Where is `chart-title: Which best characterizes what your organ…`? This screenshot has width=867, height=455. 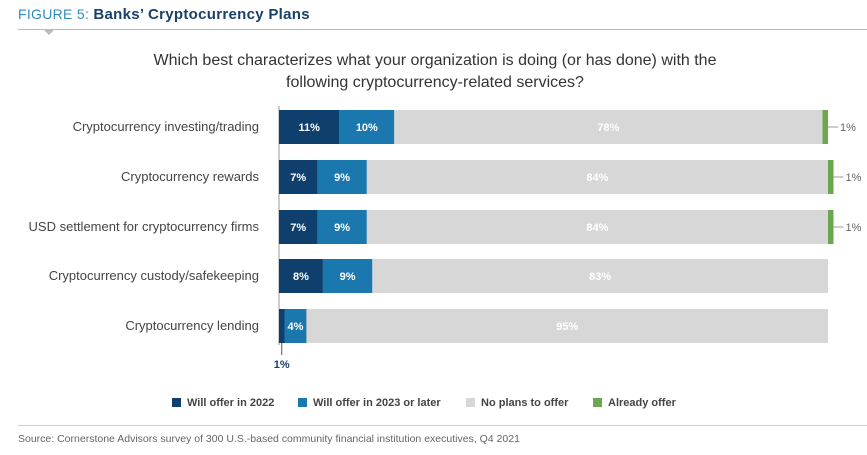
chart-title: Which best characterizes what your organ… is located at coordinates (435, 71).